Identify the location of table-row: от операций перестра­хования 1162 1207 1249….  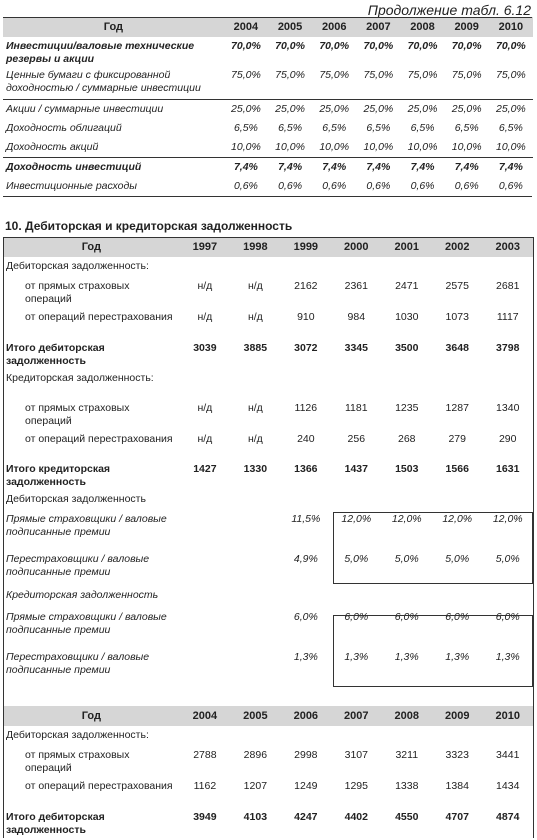
(268, 792).